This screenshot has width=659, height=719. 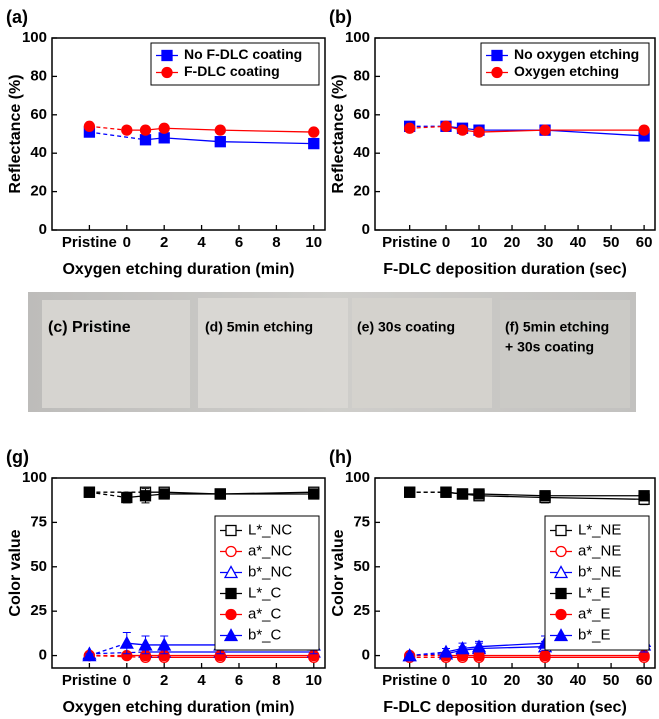 What do you see at coordinates (17, 17) in the screenshot?
I see `panel-label: (a)` at bounding box center [17, 17].